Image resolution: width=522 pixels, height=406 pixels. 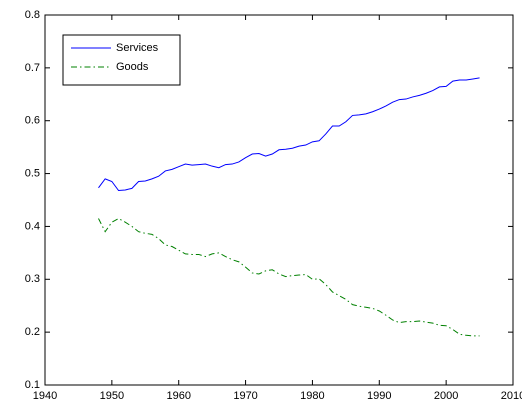 What do you see at coordinates (32, 385) in the screenshot?
I see `y-tick-label: 0.1` at bounding box center [32, 385].